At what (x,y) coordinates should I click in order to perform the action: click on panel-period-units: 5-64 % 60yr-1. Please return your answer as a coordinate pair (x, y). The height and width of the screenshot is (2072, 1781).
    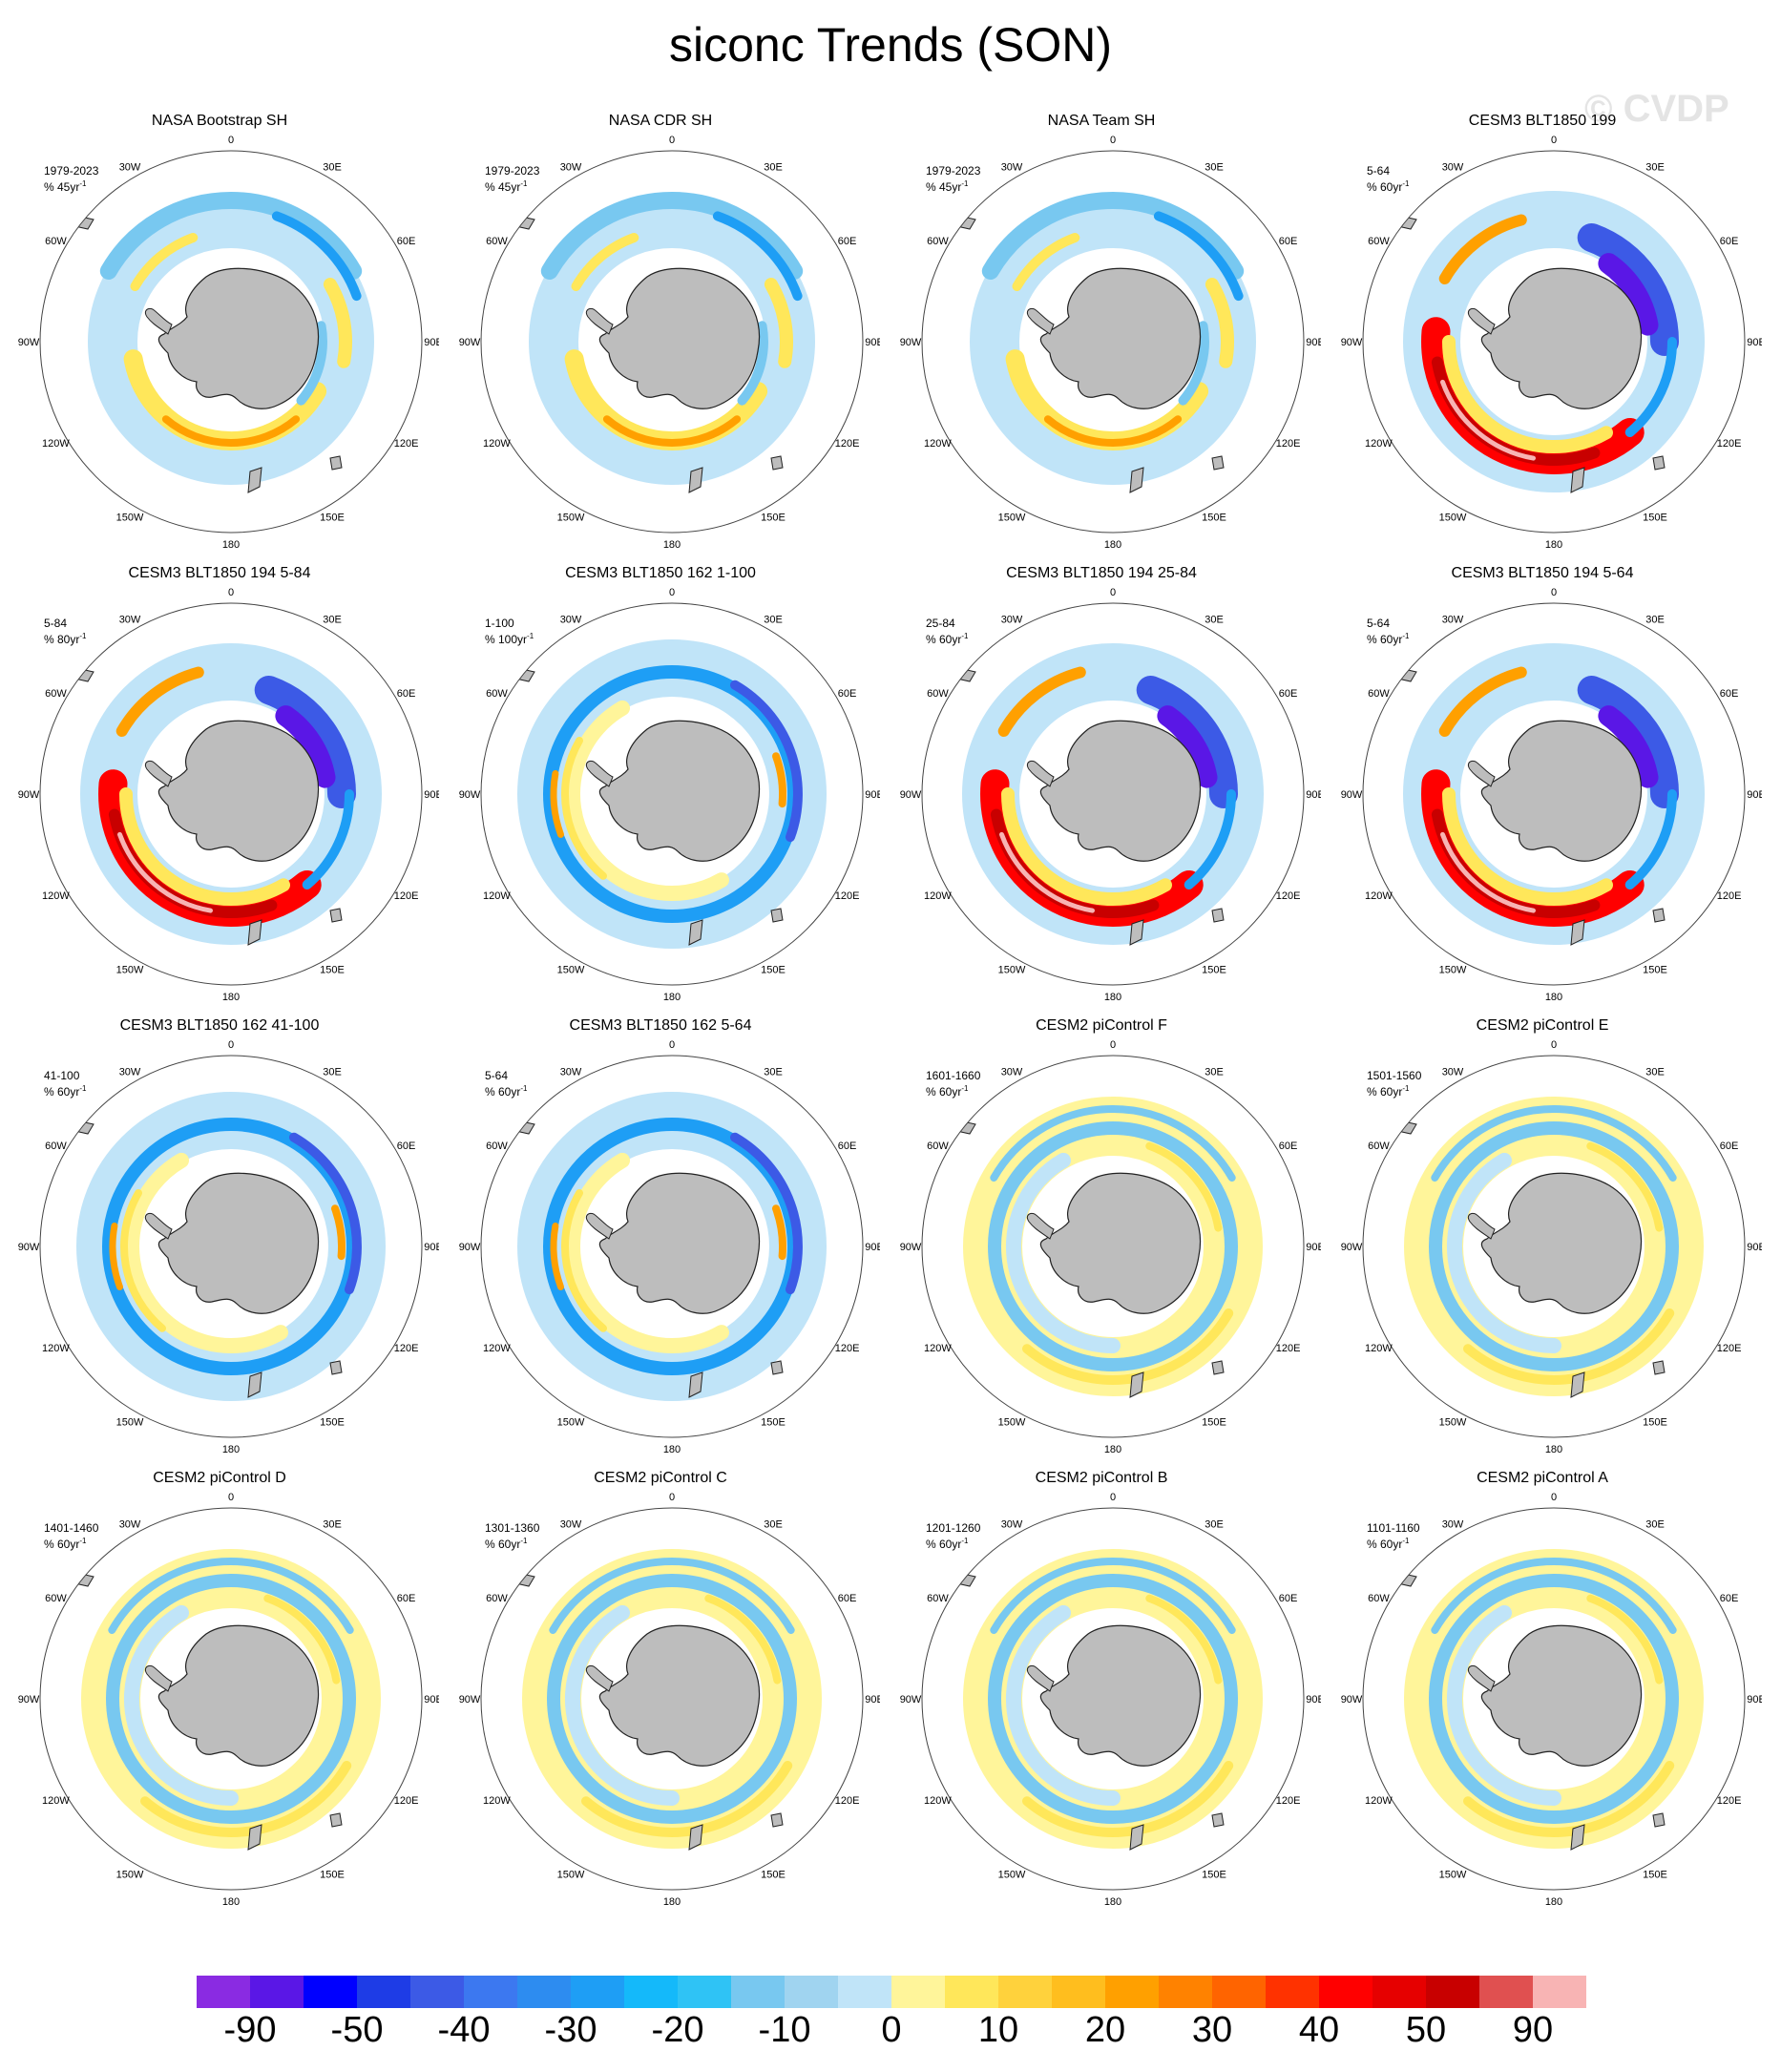
    Looking at the image, I should click on (1388, 631).